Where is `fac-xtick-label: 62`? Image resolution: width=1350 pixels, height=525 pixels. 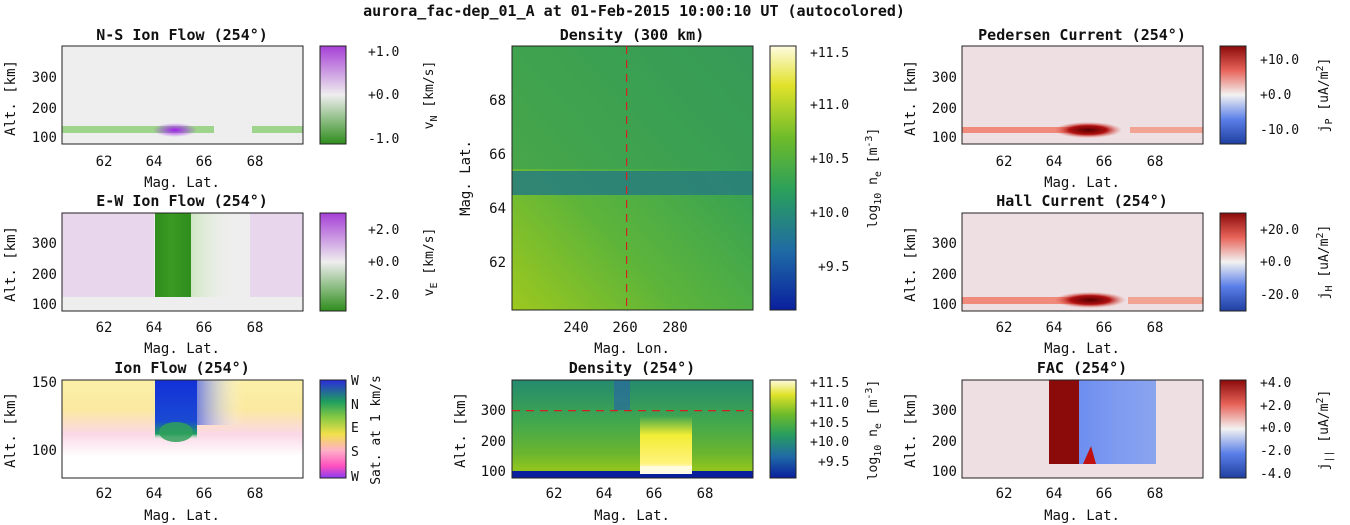 fac-xtick-label: 62 is located at coordinates (1004, 494).